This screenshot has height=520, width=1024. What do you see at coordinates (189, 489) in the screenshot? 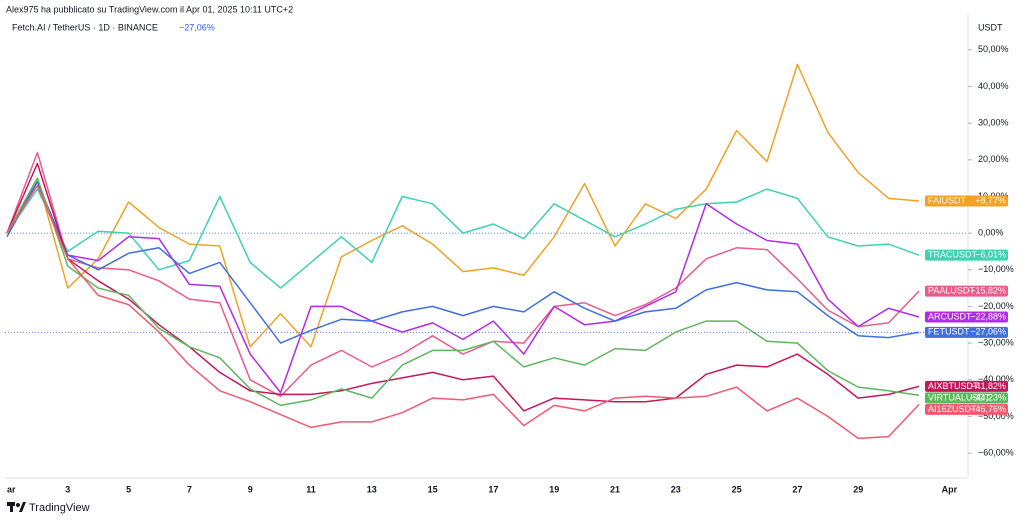
I see `x-tick-label: 7` at bounding box center [189, 489].